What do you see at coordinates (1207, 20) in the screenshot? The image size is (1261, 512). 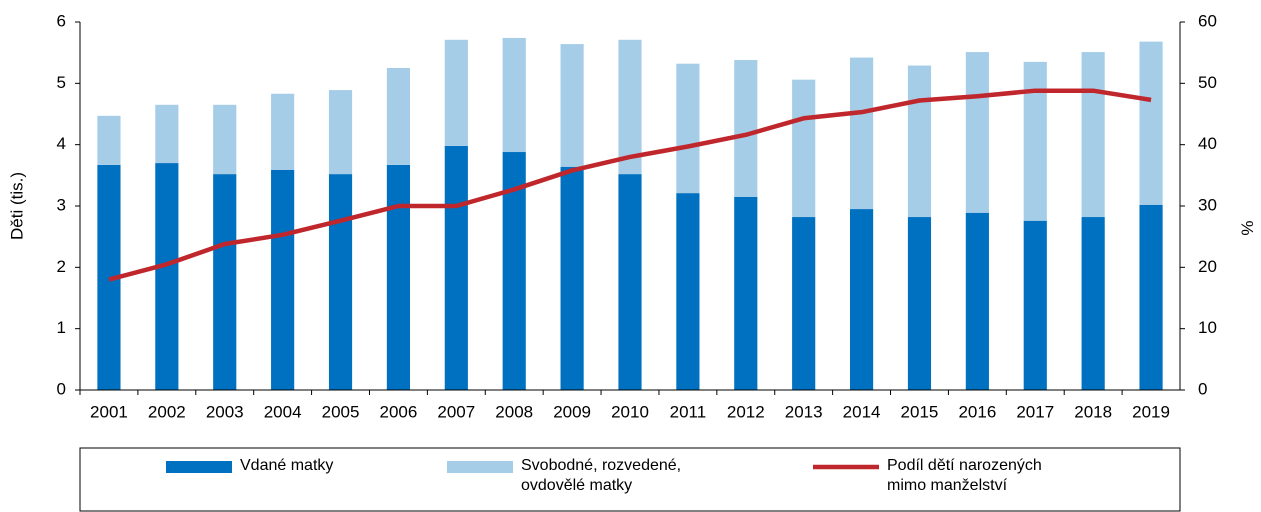 I see `y2-tick-label: 60` at bounding box center [1207, 20].